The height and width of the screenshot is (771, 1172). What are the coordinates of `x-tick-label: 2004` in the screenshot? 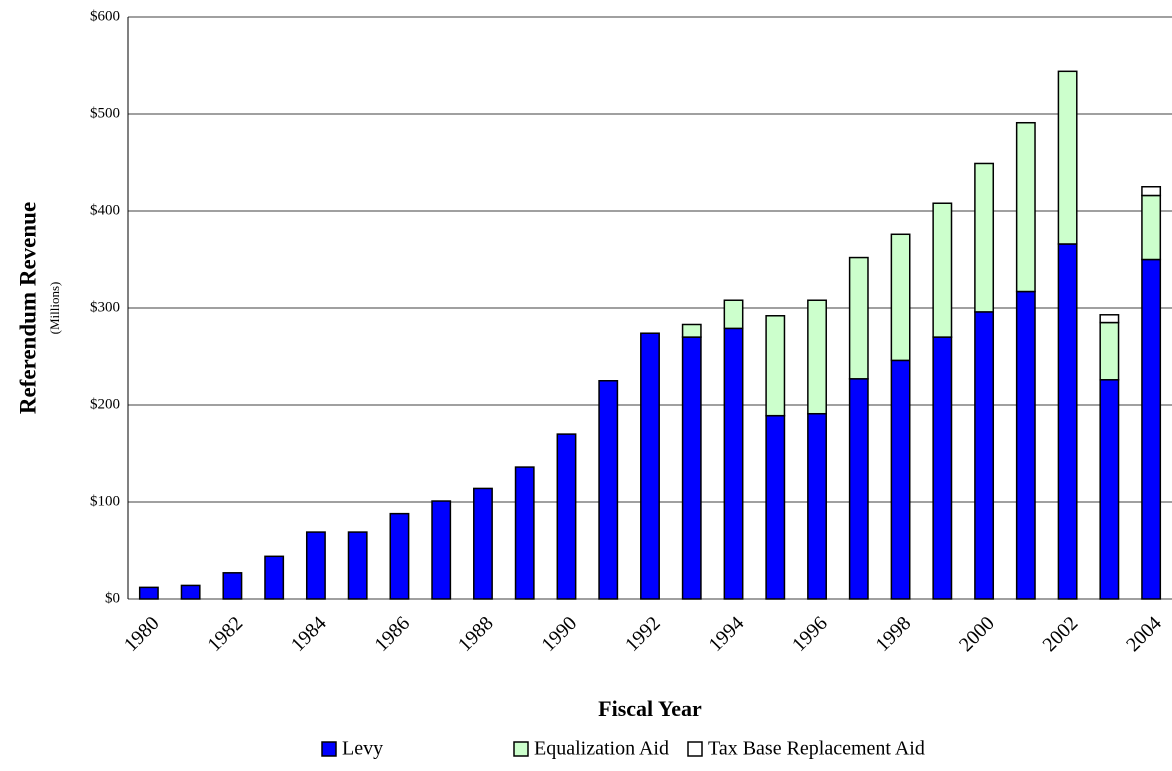 It's located at (1144, 634).